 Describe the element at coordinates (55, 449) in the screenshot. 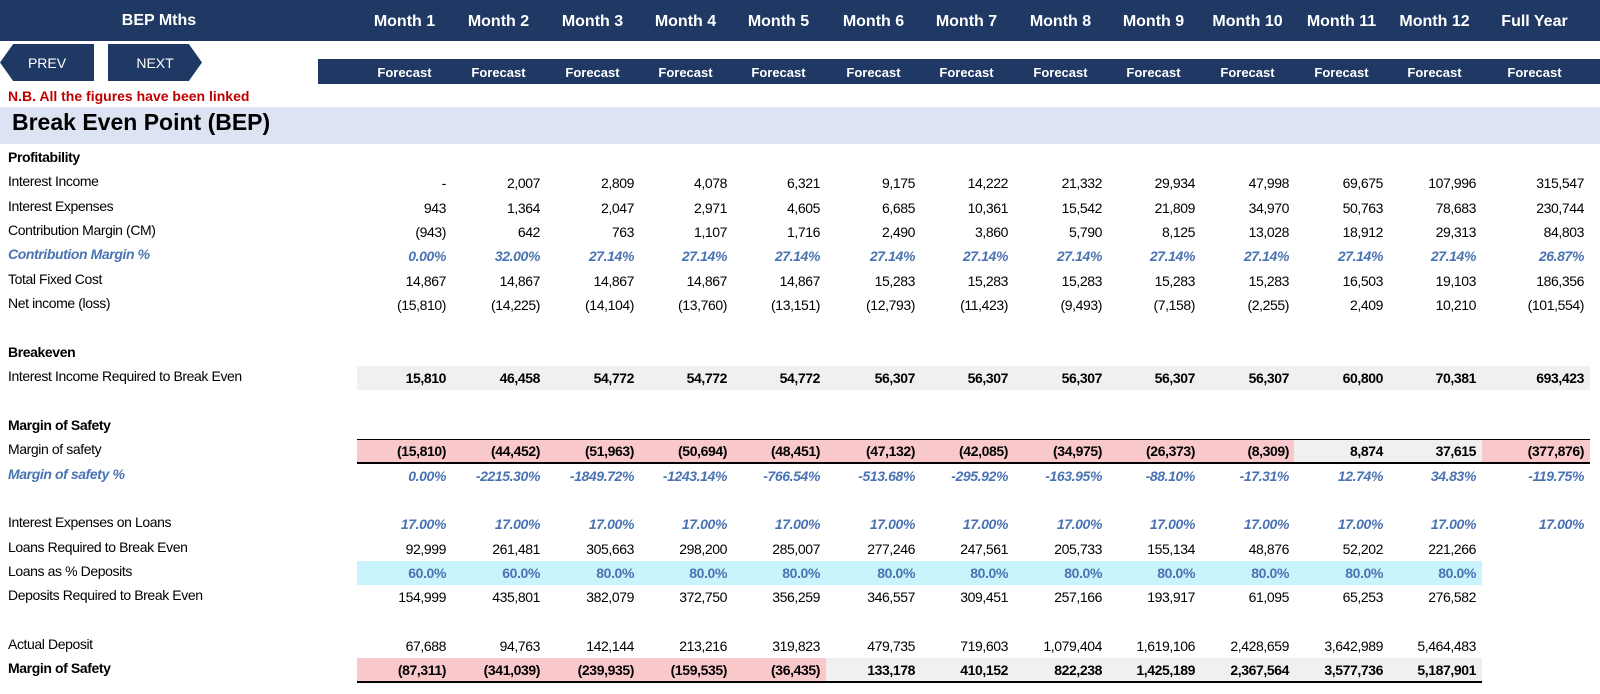

I see `row-label: Margin of safety` at that location.